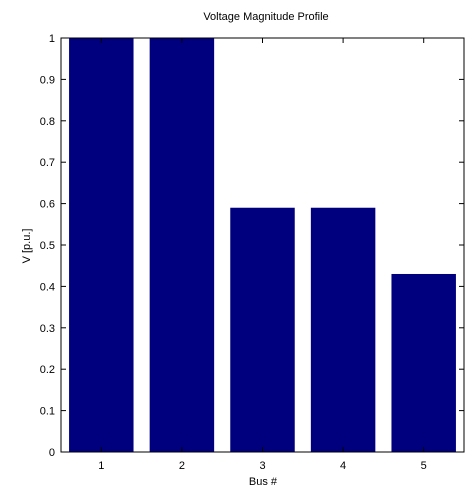  I want to click on y-tick-label: 0.3, so click(47, 329).